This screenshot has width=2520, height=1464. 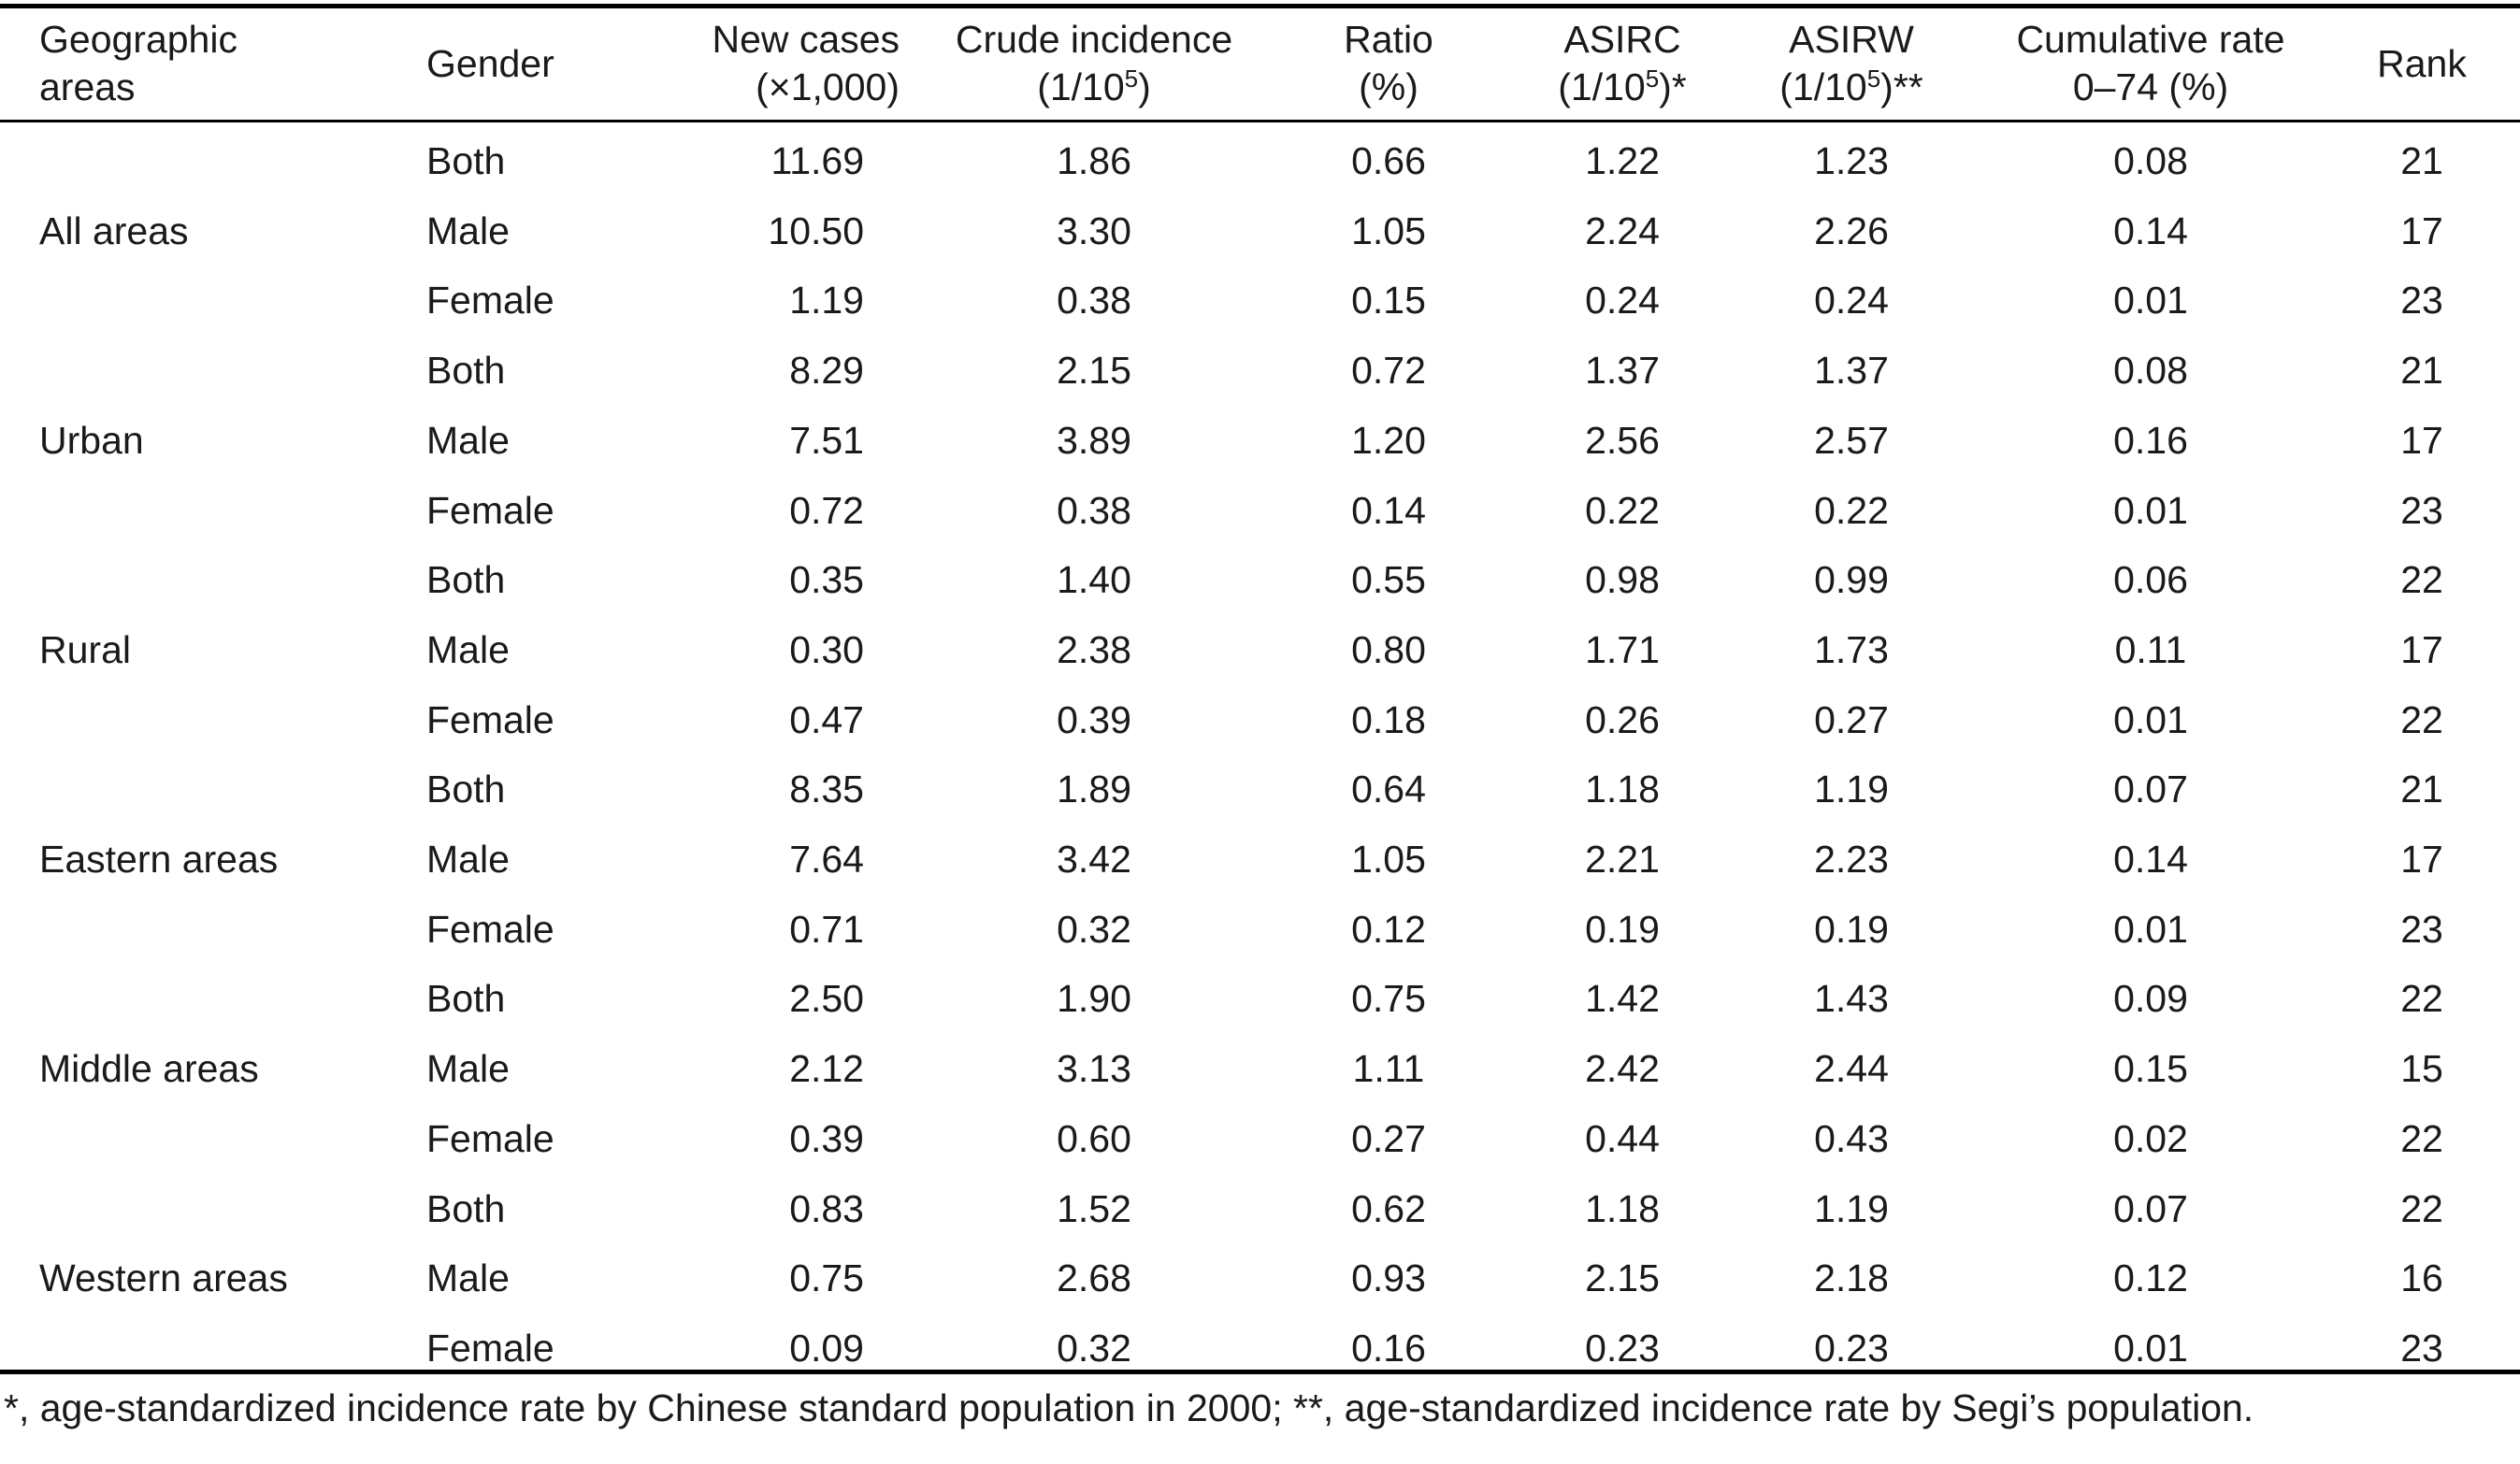 What do you see at coordinates (1260, 1068) in the screenshot?
I see `table-row: Male 2.12 3.13 1.11 2.42 2.44 0.15 15` at bounding box center [1260, 1068].